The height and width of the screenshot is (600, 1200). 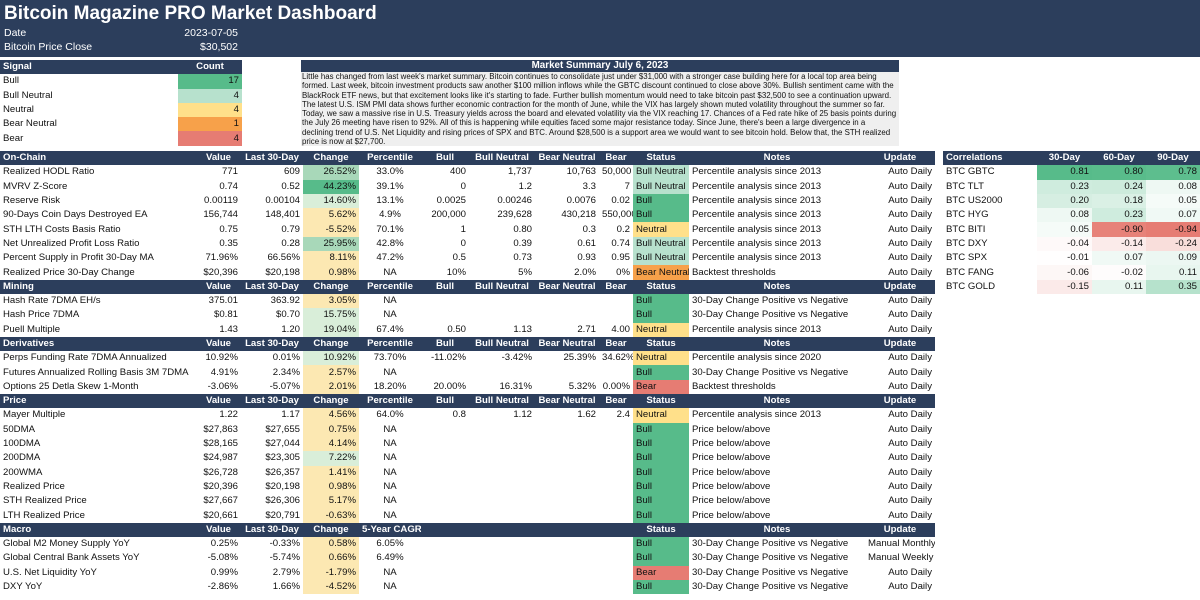 What do you see at coordinates (971, 286) in the screenshot?
I see `correlation-pair: BTC GOLD` at bounding box center [971, 286].